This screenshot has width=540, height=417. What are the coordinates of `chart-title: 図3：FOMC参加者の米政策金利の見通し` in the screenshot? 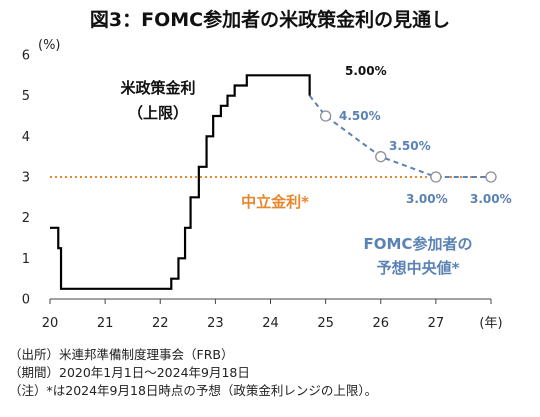 It's located at (270, 19).